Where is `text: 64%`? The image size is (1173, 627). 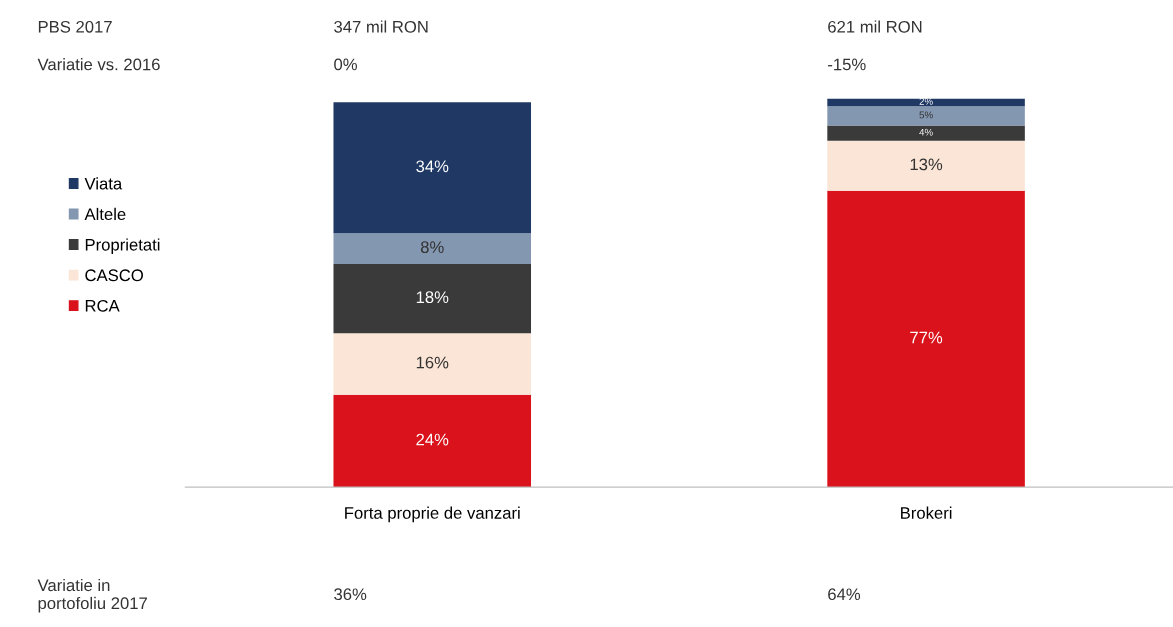
text: 64% is located at coordinates (844, 594).